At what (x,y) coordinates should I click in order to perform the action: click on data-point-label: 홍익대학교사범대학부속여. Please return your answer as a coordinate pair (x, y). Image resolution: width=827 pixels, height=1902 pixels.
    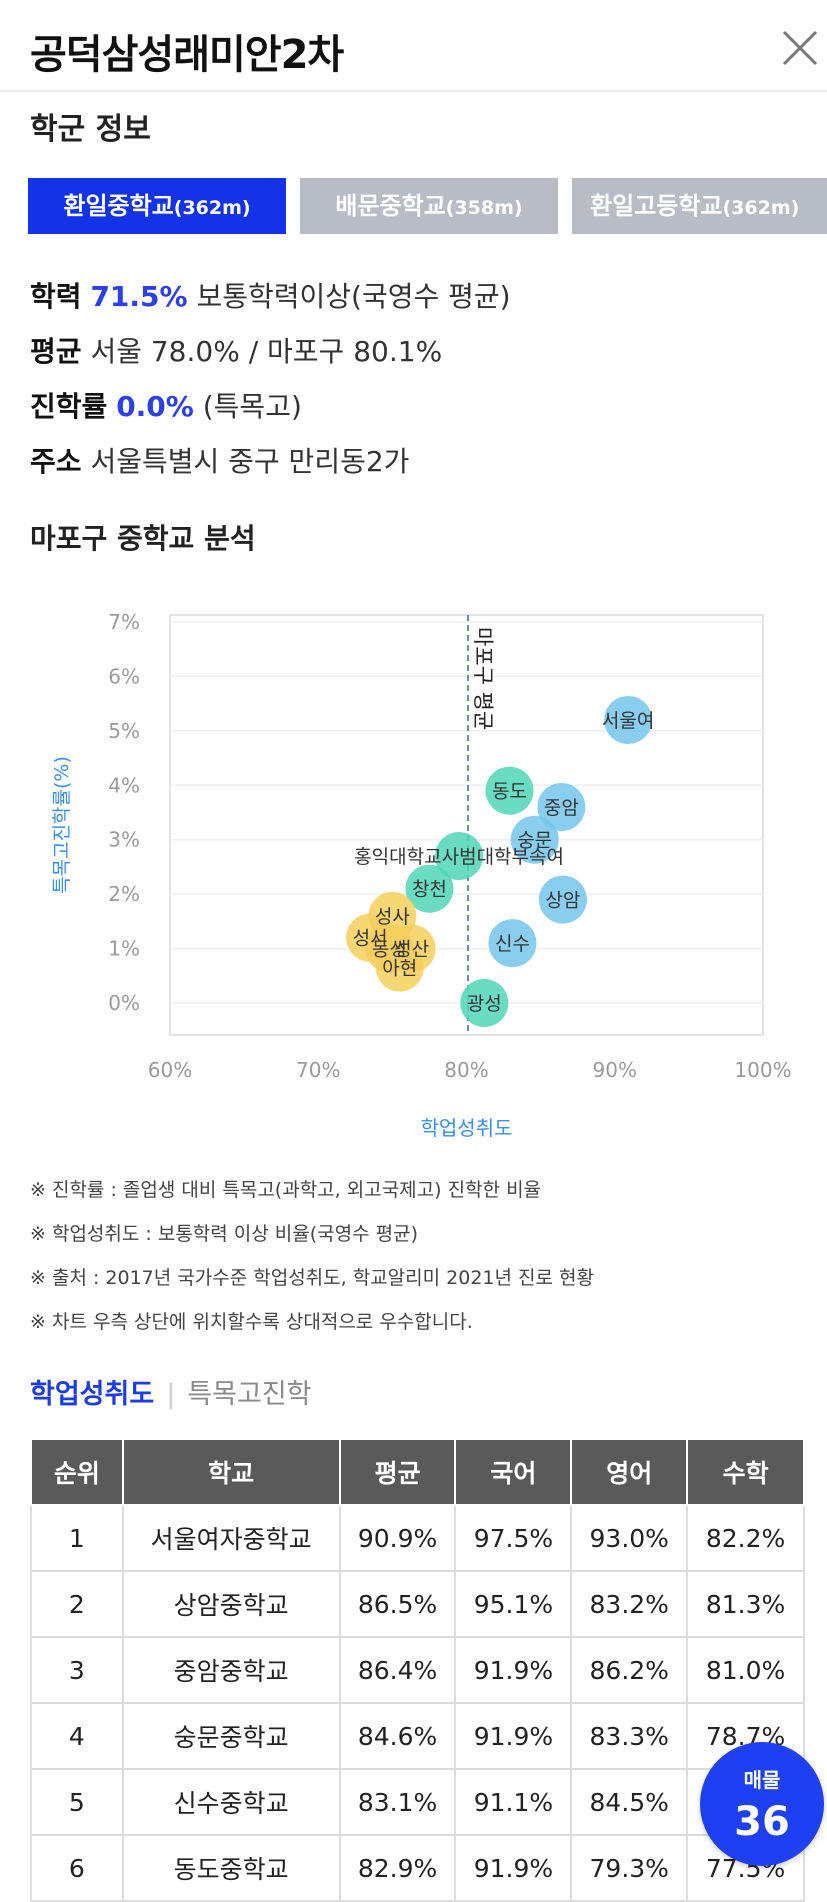
    Looking at the image, I should click on (459, 857).